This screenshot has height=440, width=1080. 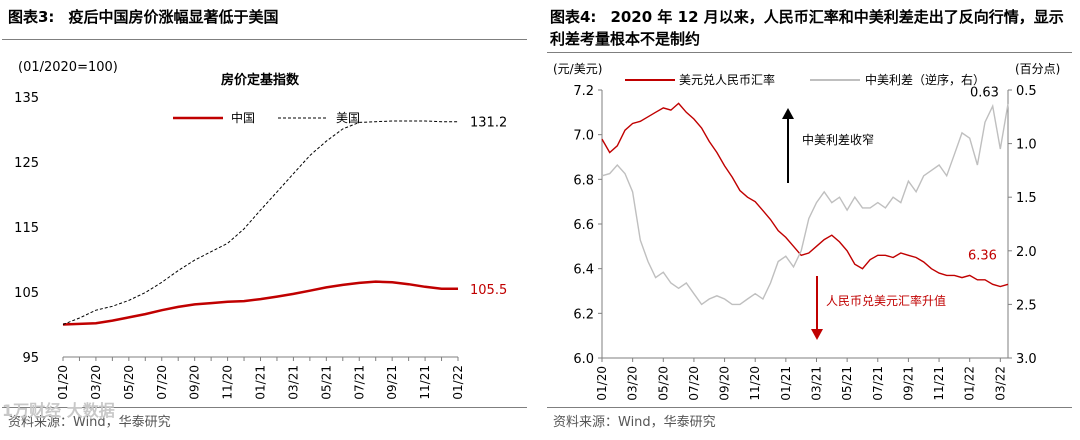 What do you see at coordinates (725, 383) in the screenshot?
I see `right-x-tick-label: 09/20` at bounding box center [725, 383].